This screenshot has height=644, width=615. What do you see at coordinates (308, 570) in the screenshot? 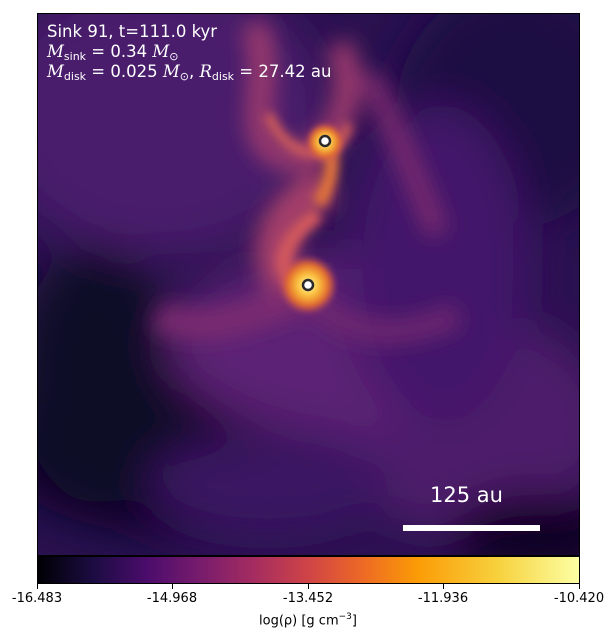
I see `colorbar` at bounding box center [308, 570].